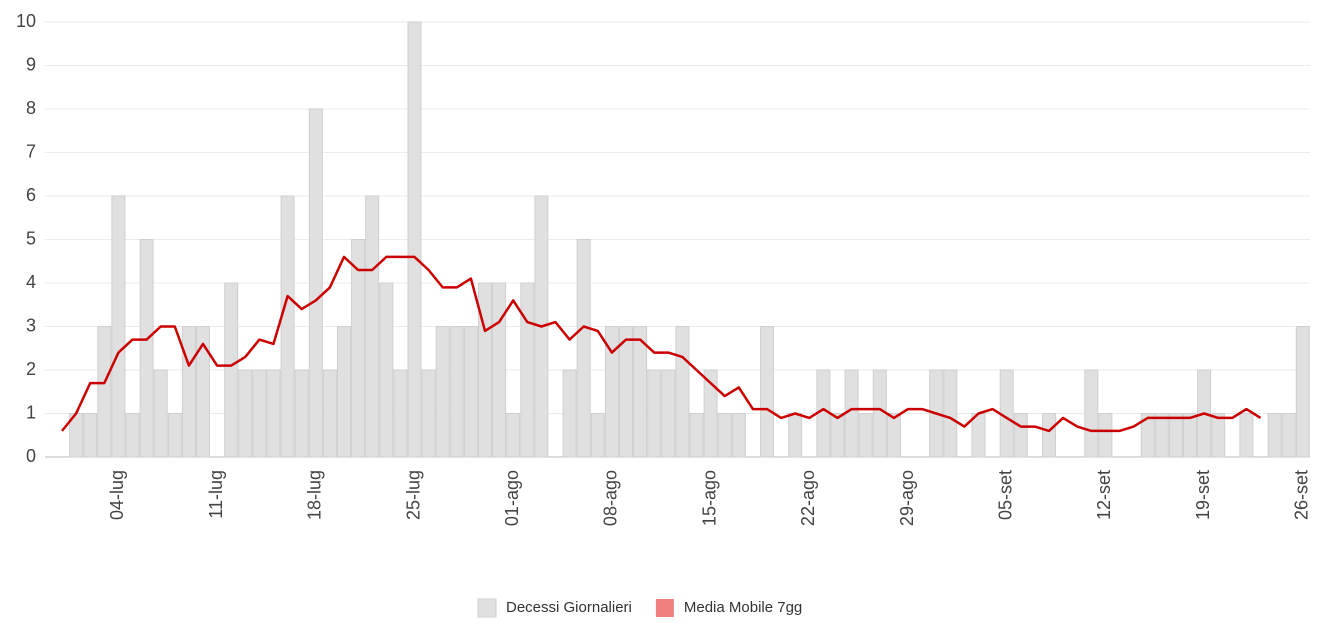 Image resolution: width=1320 pixels, height=632 pixels. What do you see at coordinates (31, 456) in the screenshot?
I see `y-tick-label: 0` at bounding box center [31, 456].